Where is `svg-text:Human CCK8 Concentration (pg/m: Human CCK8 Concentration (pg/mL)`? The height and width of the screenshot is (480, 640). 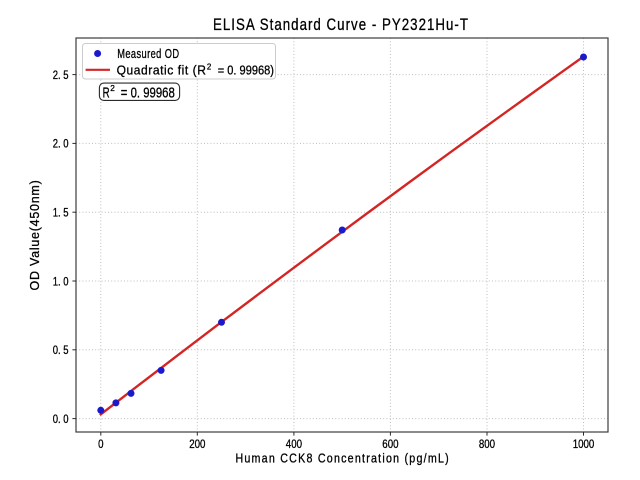
svg-text:Human CCK8 Concentration (pg/m: Human CCK8 Concentration (pg/mL) is located at coordinates (342, 458).